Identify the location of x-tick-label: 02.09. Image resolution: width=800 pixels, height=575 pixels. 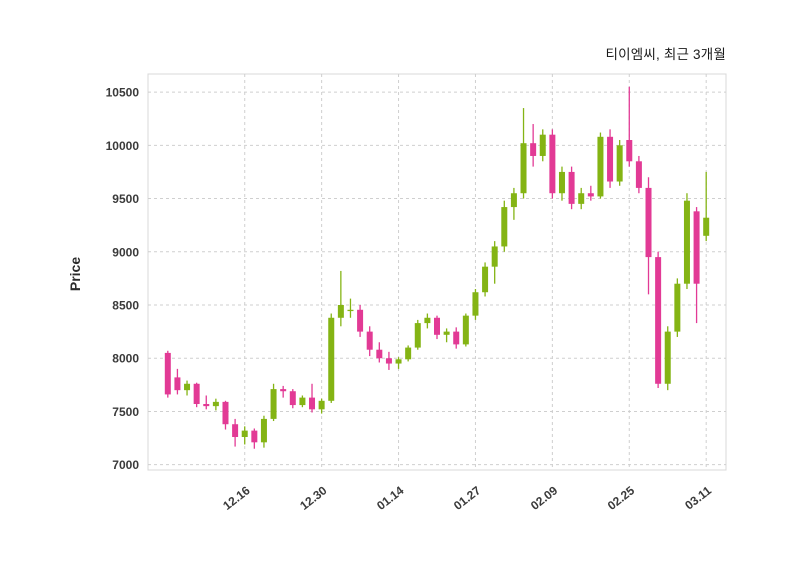
(544, 498).